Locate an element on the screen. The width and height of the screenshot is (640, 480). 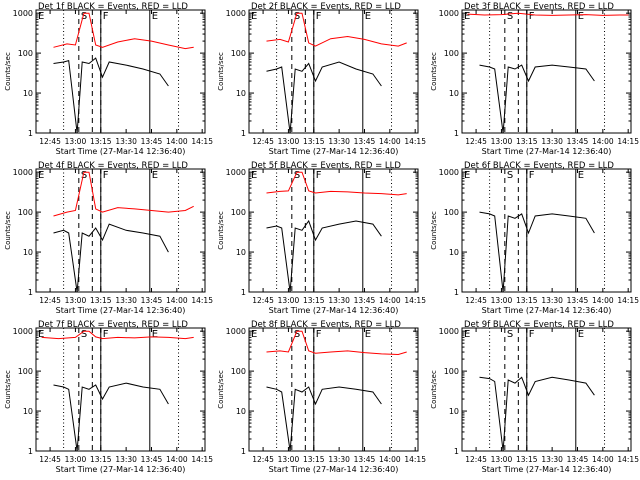
panel-title: Det 2f BLACK = Events, RED = LLD is located at coordinates (326, 7).